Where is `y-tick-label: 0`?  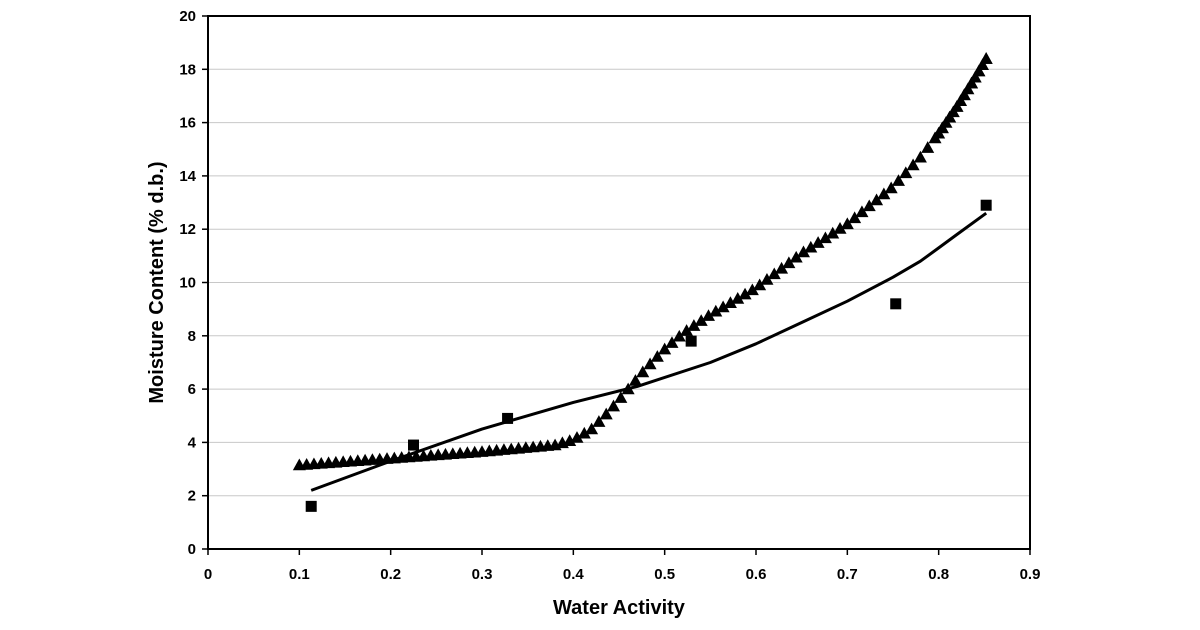 y-tick-label: 0 is located at coordinates (192, 549).